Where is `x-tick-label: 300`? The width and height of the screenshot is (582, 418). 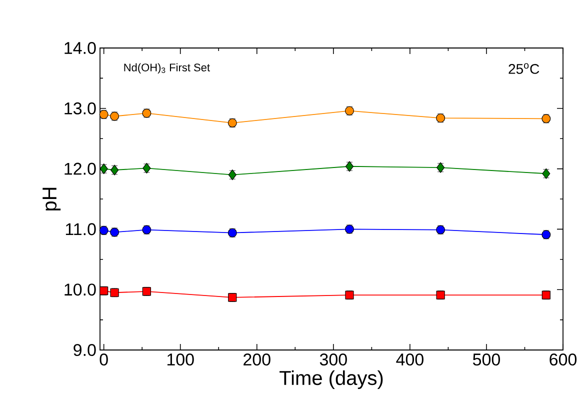
x-tick-label: 300 is located at coordinates (333, 360).